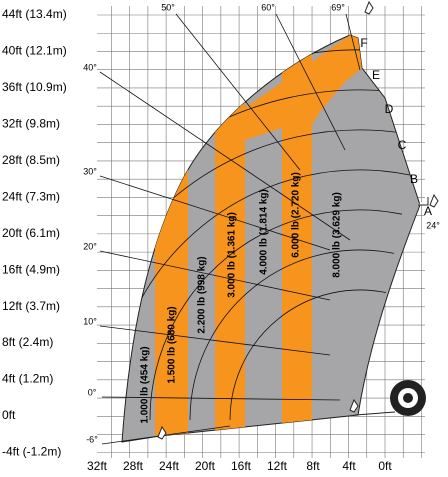 The image size is (448, 477). Describe the element at coordinates (34, 14) in the screenshot. I see `y-axis-label: 44ft (13.4m)` at that location.